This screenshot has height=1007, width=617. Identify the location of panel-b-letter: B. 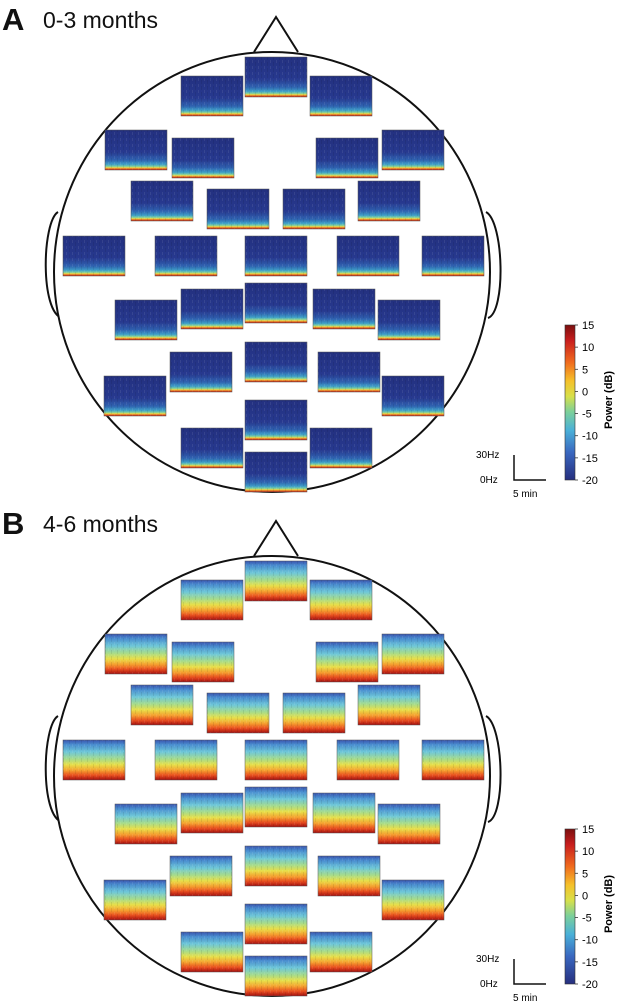
(13, 523).